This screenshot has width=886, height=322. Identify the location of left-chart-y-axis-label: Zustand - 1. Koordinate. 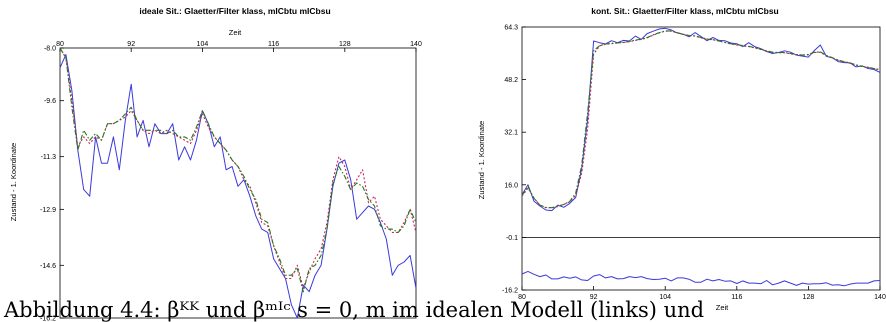
(13, 182).